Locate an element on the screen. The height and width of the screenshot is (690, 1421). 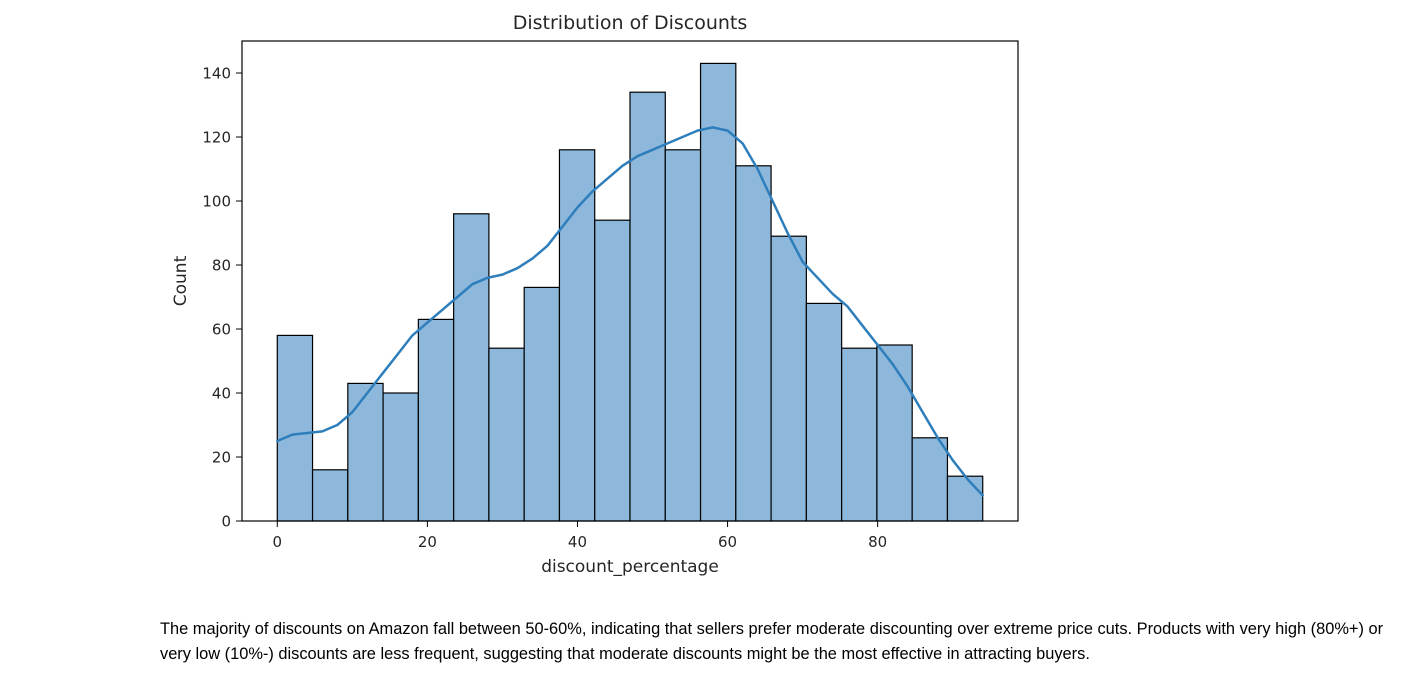
x-tick-label: 40 is located at coordinates (577, 542).